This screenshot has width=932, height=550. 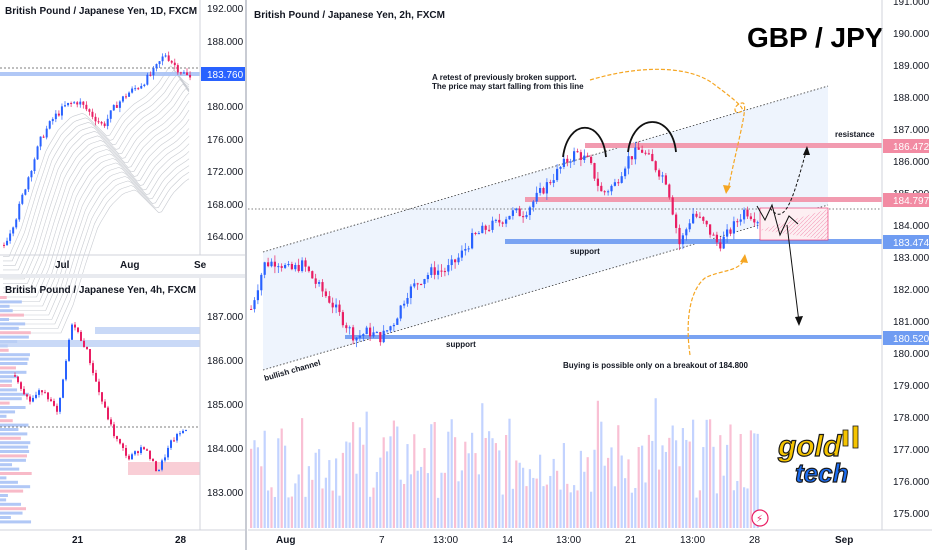 What do you see at coordinates (164, 468) in the screenshot?
I see `h4-zone-lower` at bounding box center [164, 468].